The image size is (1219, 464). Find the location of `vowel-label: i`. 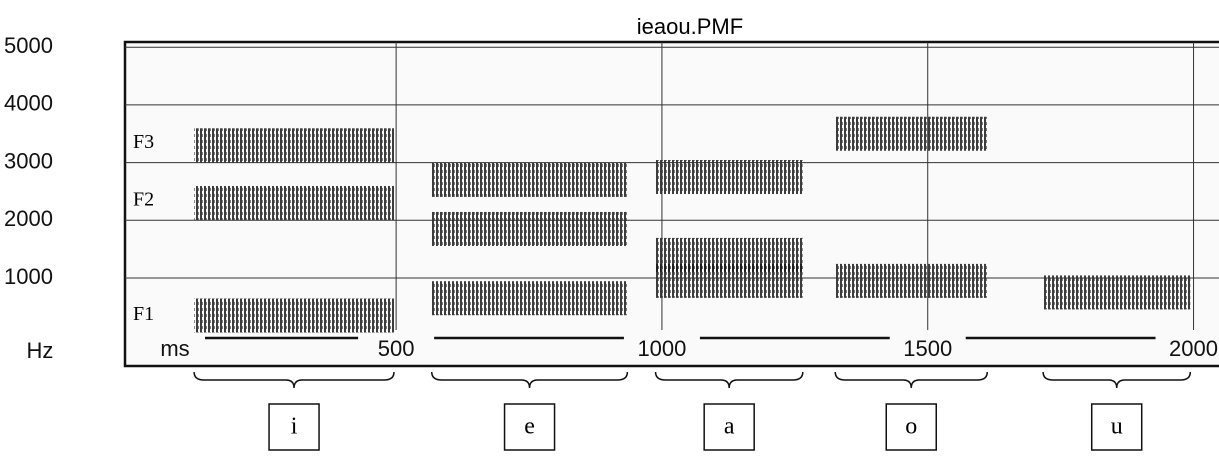

vowel-label: i is located at coordinates (294, 427).